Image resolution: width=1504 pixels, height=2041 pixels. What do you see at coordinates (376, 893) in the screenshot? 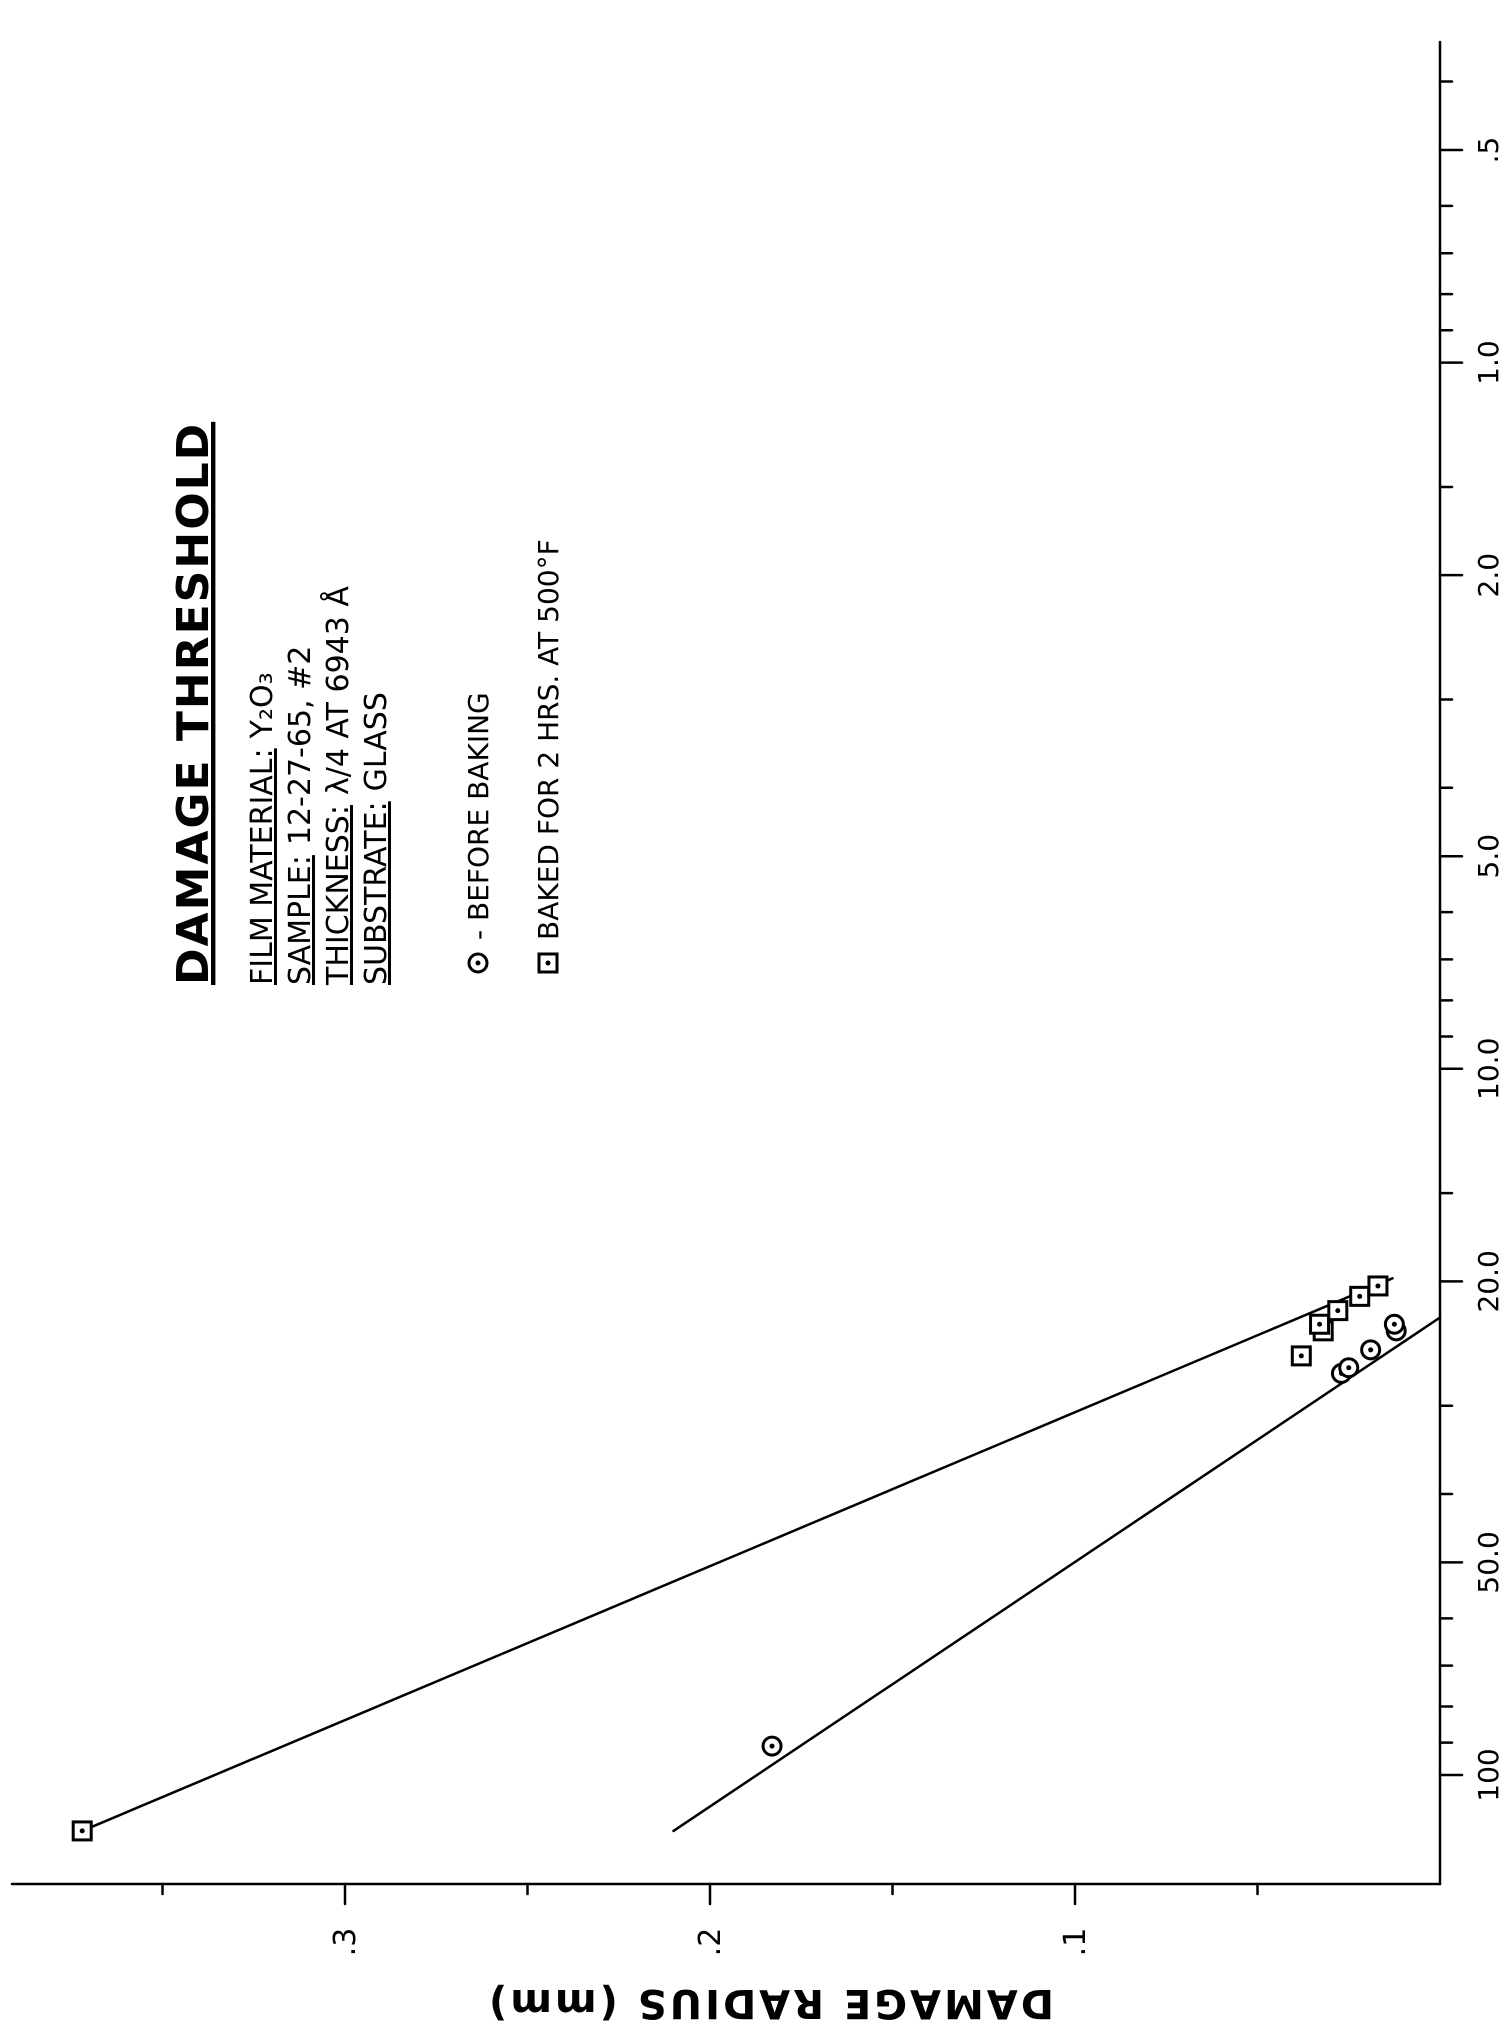
I see `info-label: SUBSTRATE:` at bounding box center [376, 893].